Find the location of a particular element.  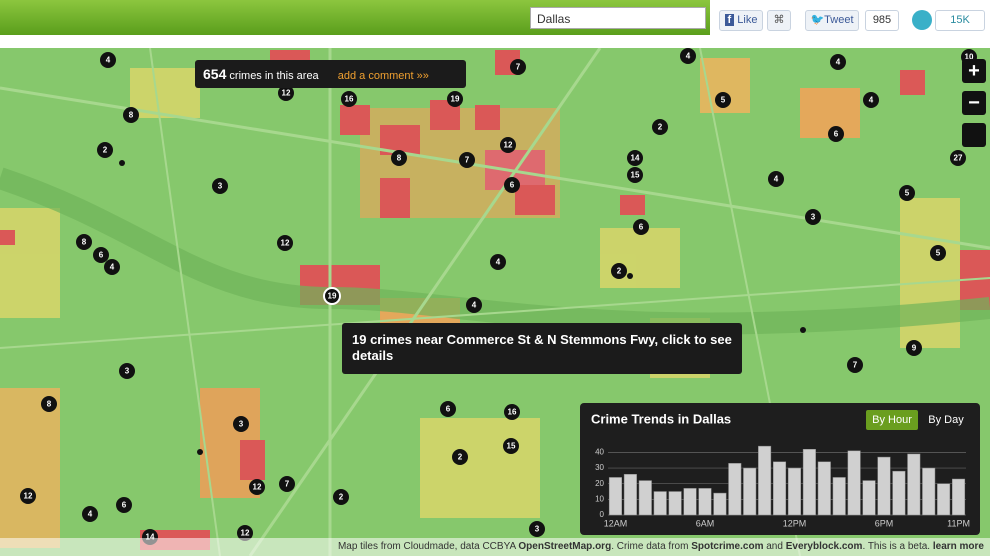

by-day-label: By Day is located at coordinates (946, 420).